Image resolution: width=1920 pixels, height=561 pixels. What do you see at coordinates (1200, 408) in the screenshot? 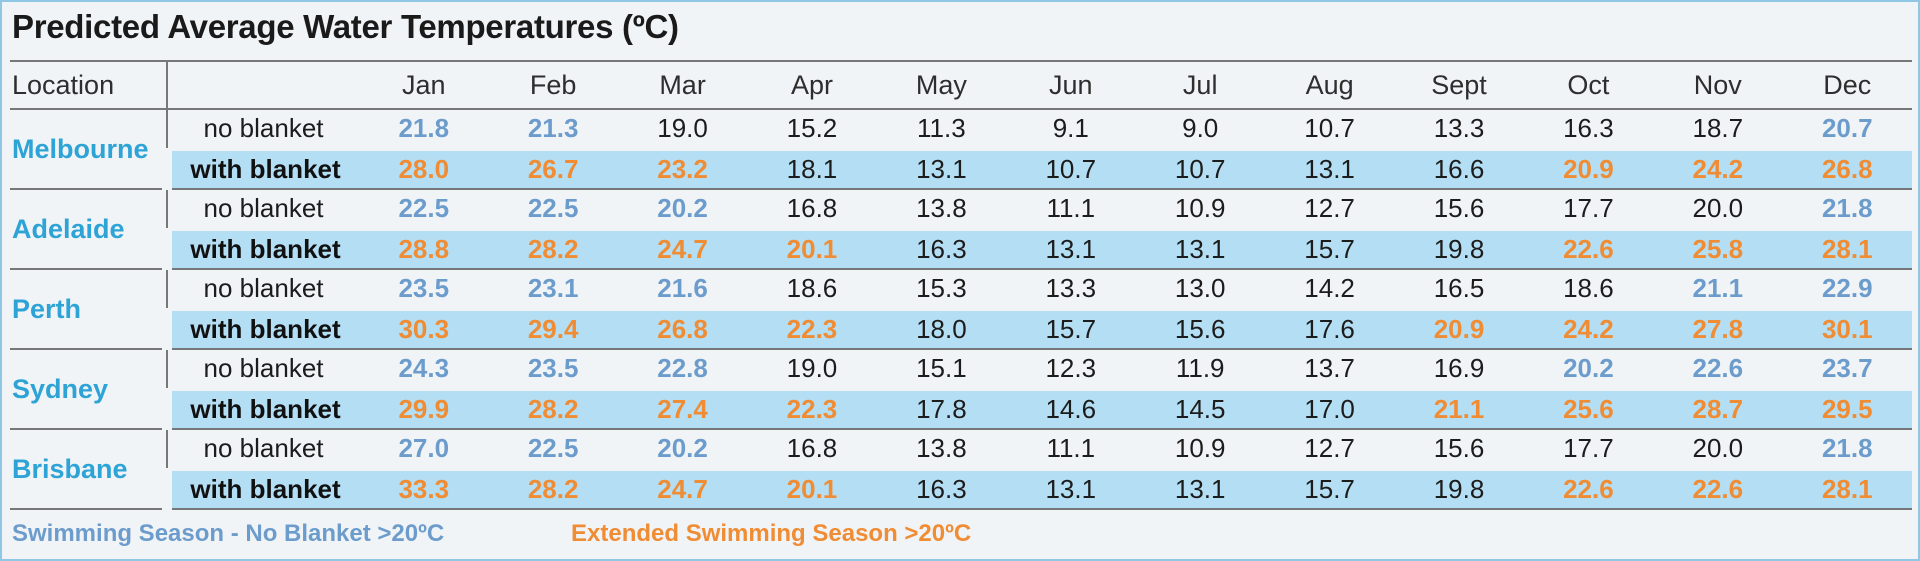
I see `temperature-cell: 14.5` at bounding box center [1200, 408].